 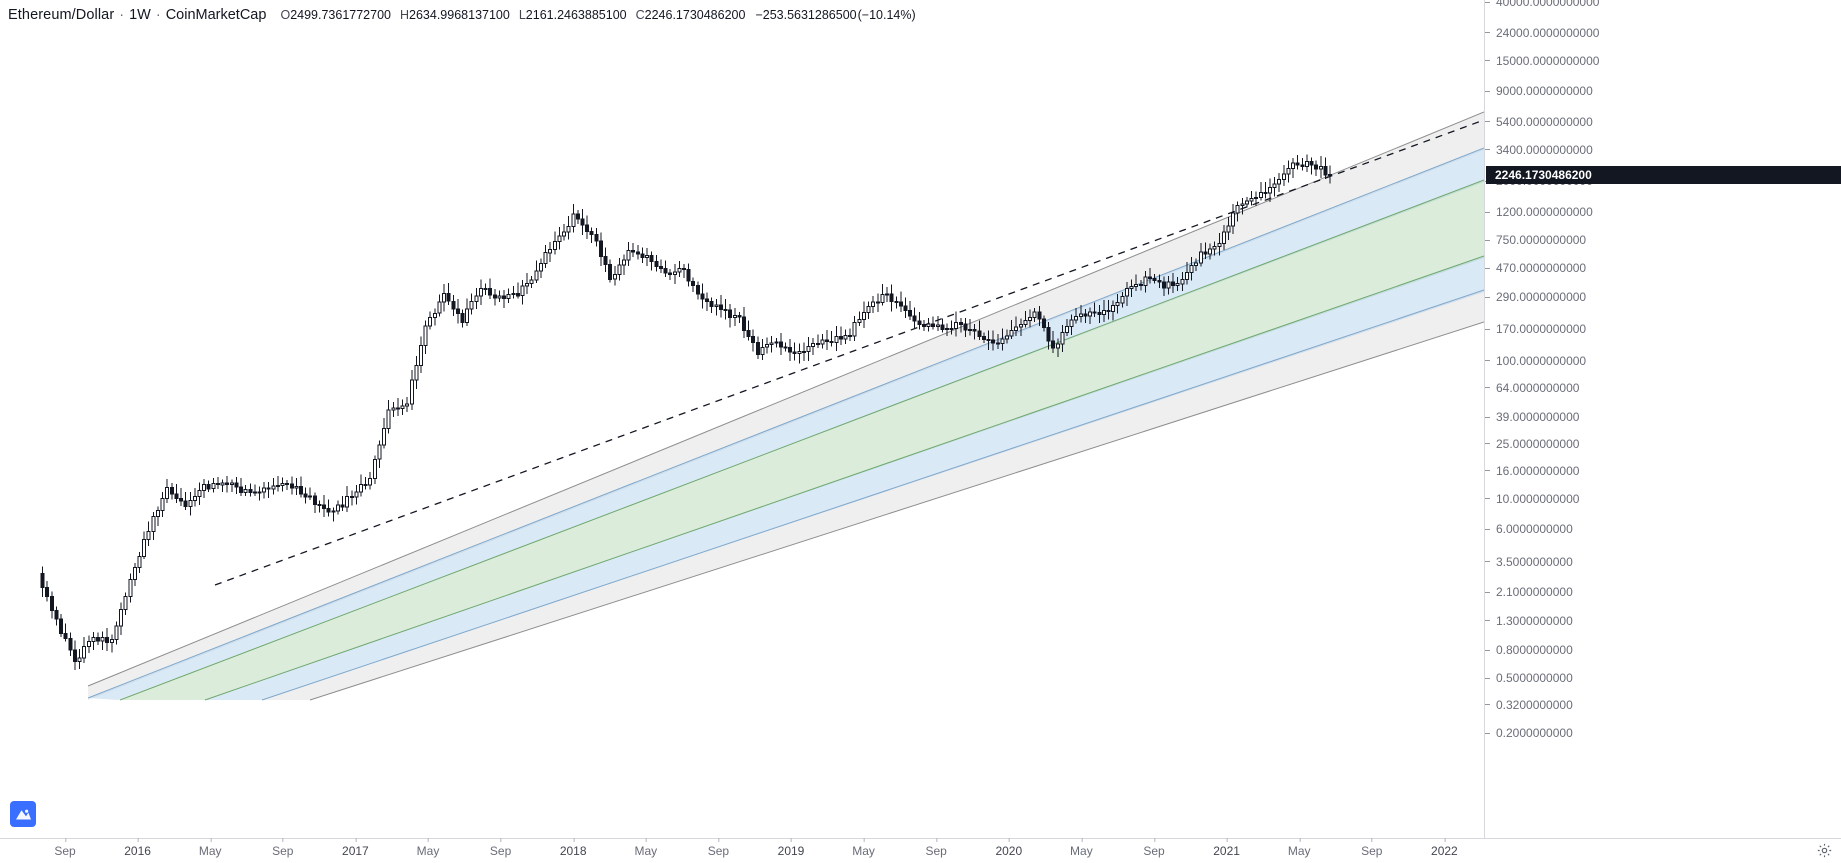 I want to click on price-tick-label: 290.0000000000, so click(x=1541, y=297).